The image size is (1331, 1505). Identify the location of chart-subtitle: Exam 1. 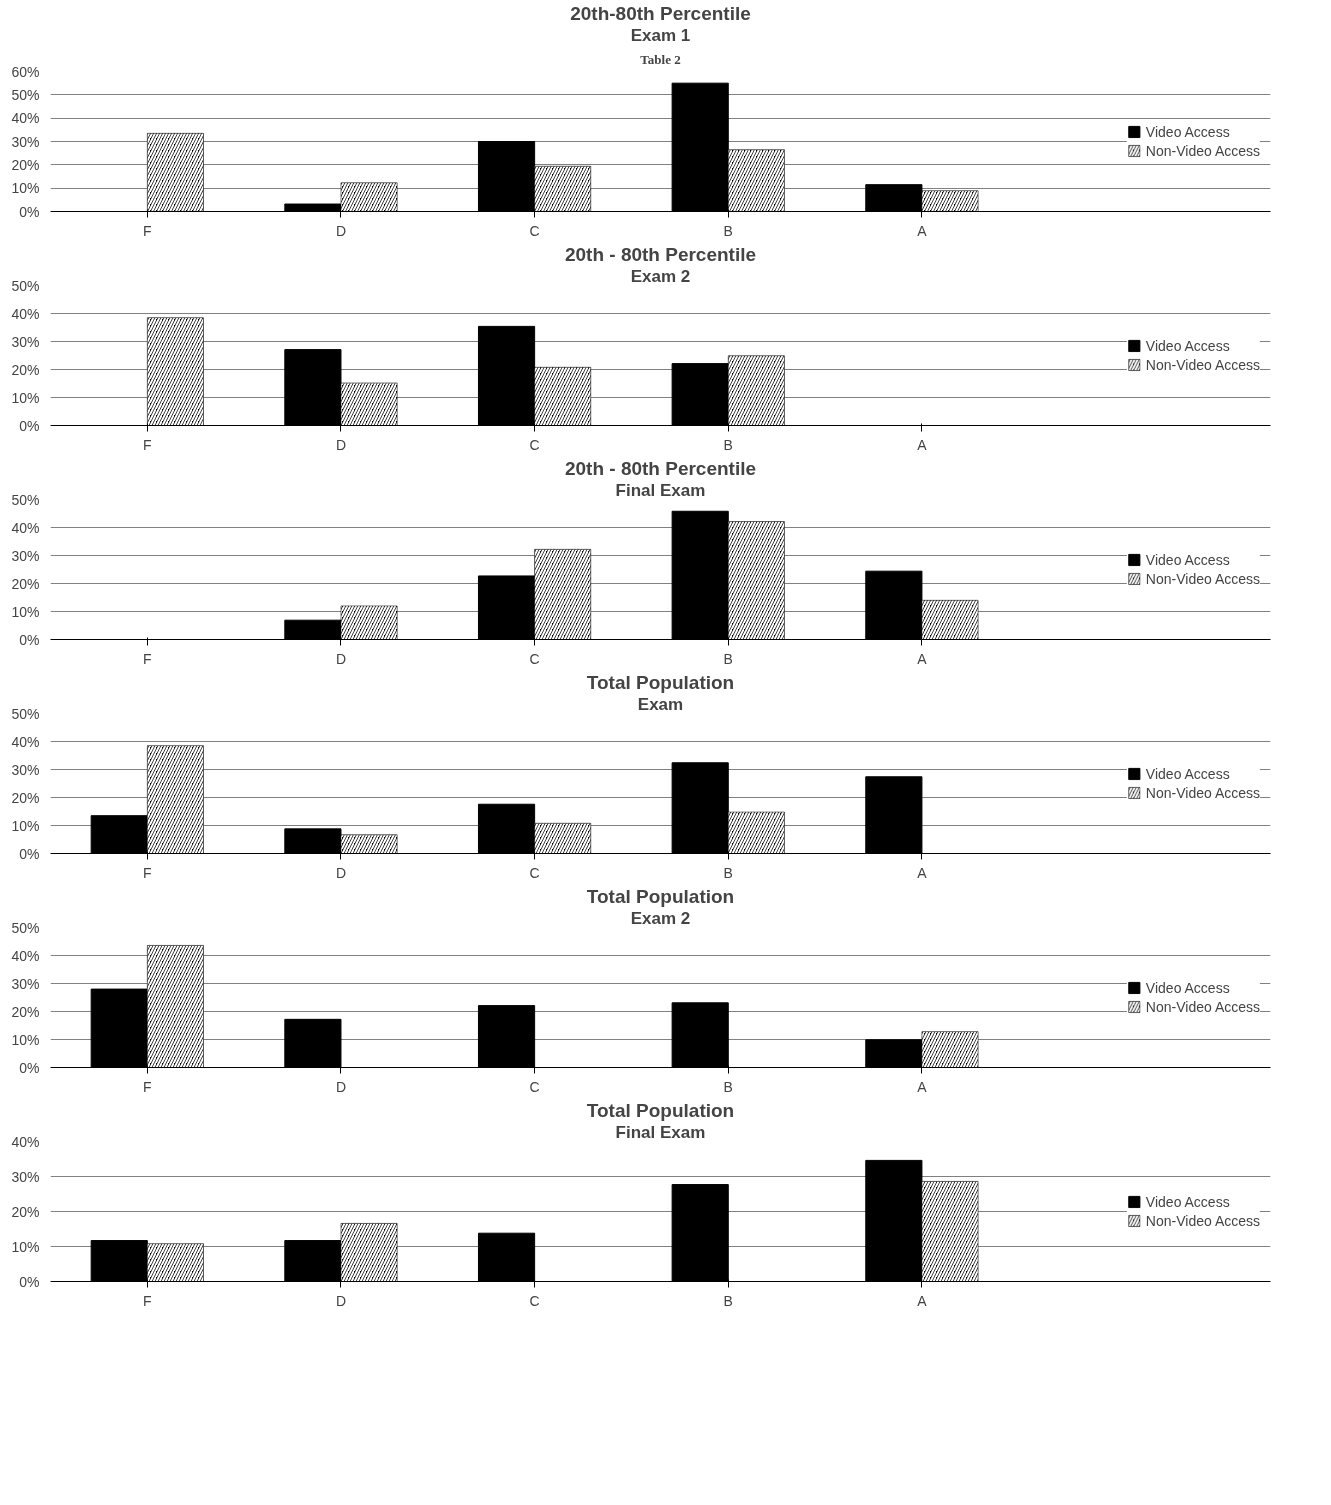
(660, 35).